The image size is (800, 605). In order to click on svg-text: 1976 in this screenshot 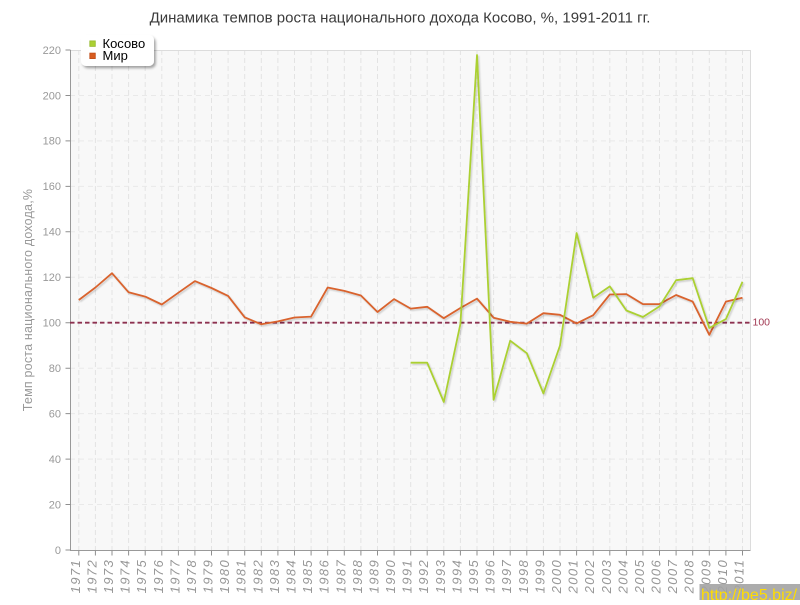, I will do `click(158, 576)`.